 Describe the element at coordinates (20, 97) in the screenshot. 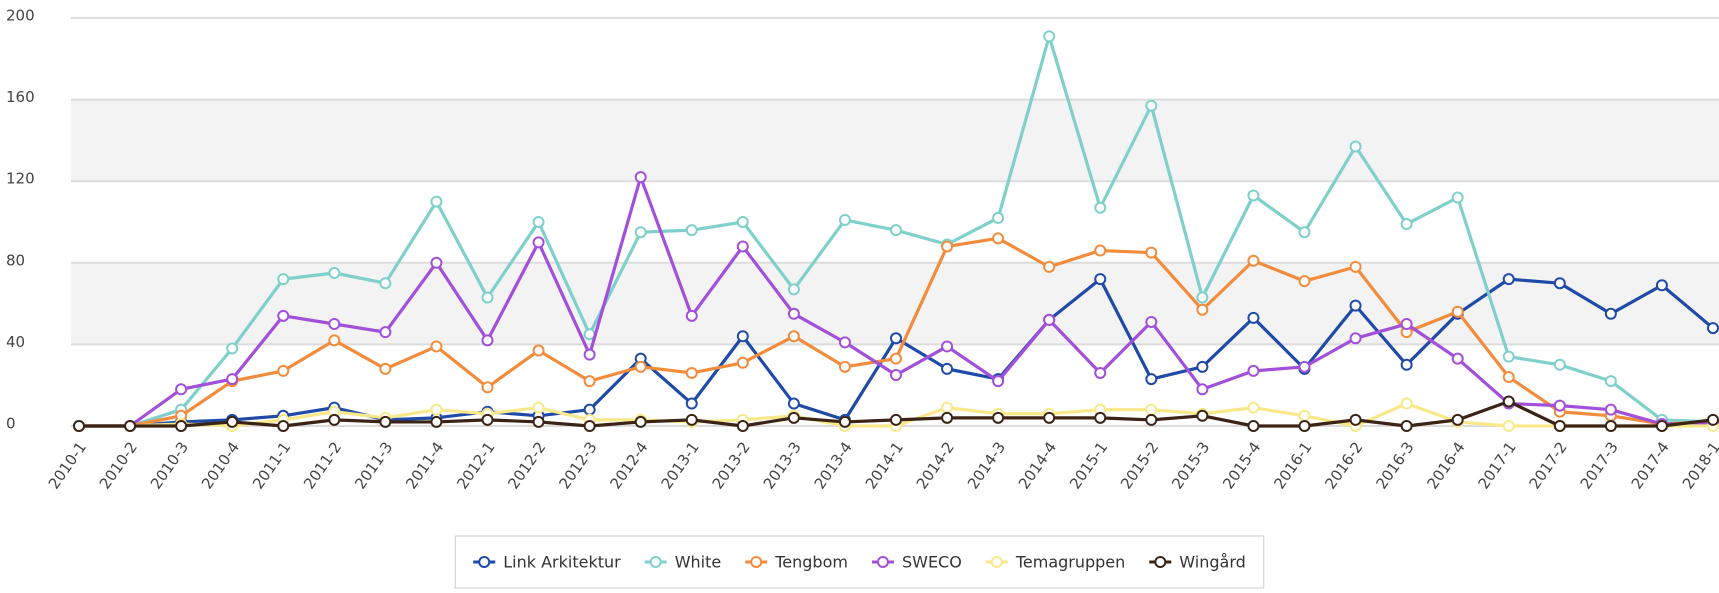

I see `y-tick-label: 160` at that location.